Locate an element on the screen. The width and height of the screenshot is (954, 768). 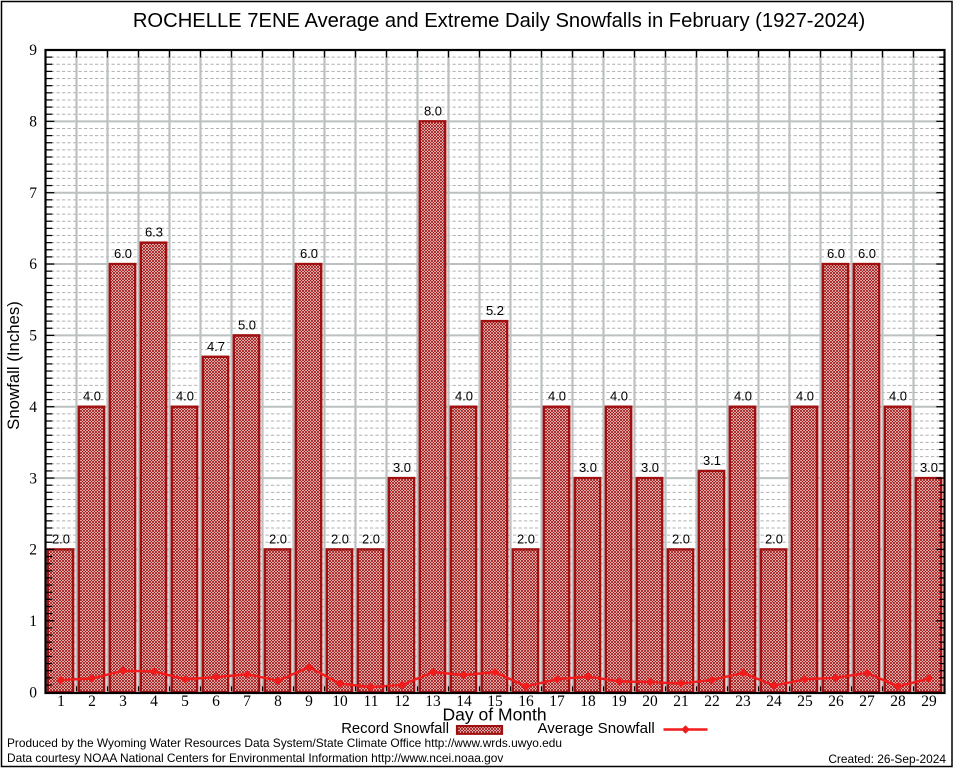
svg-text: Day of Month is located at coordinates (495, 715).